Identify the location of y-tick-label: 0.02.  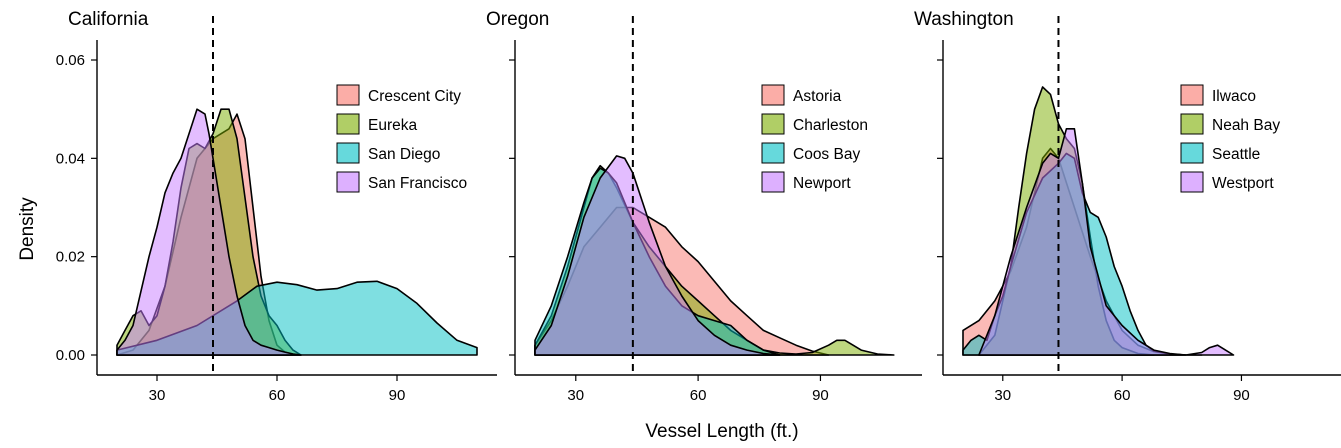
(70, 257).